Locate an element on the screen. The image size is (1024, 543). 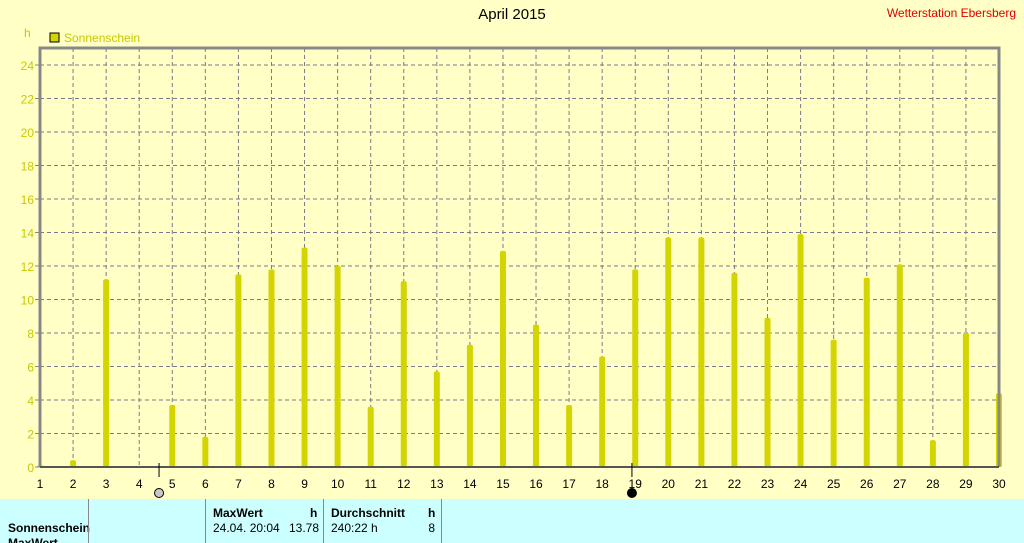
x-tick-label: 27 is located at coordinates (900, 484).